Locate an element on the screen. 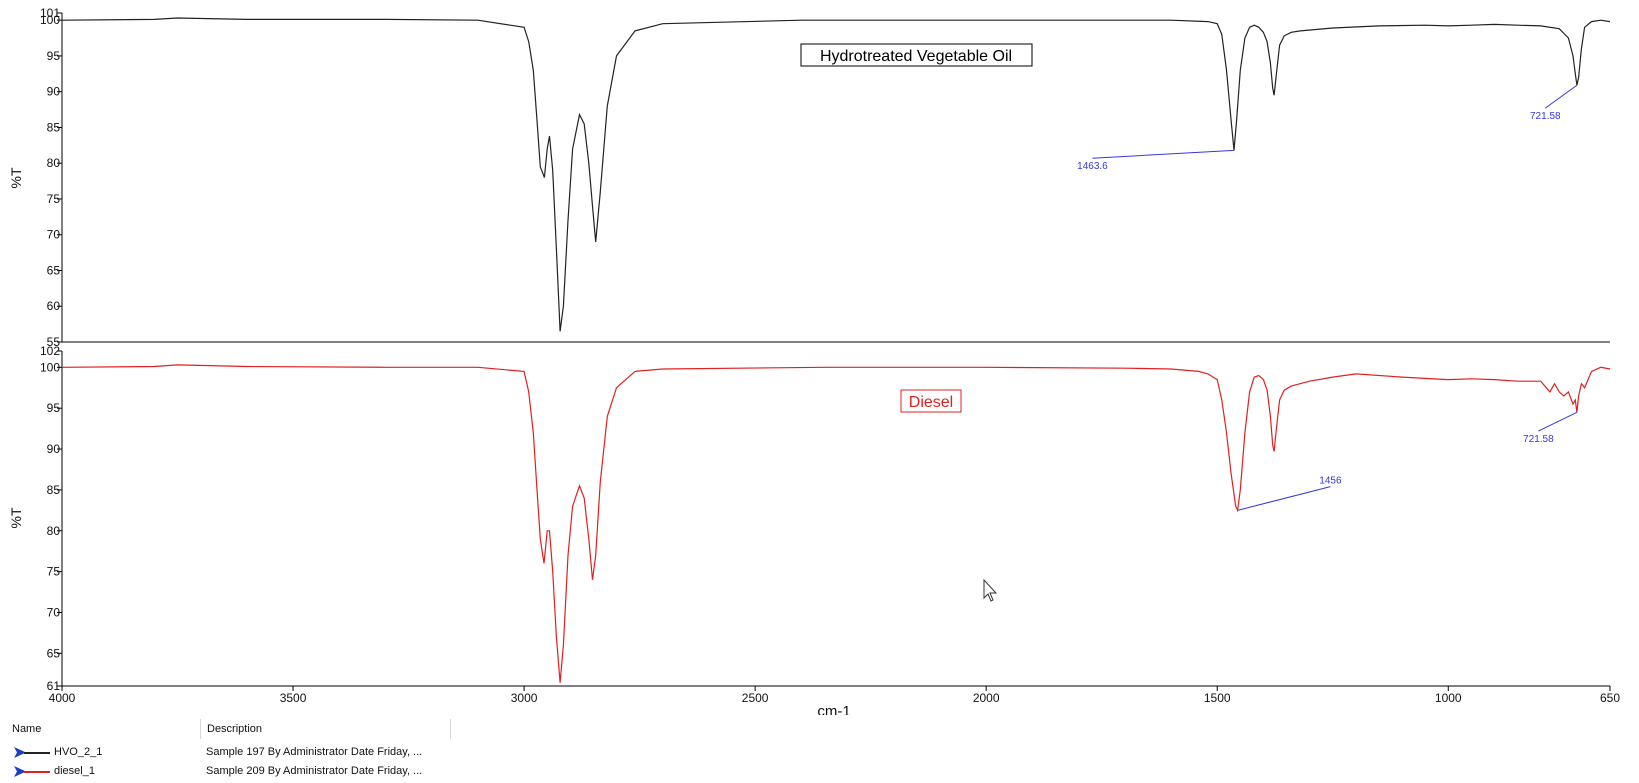  x-tick-label: 3000 is located at coordinates (524, 698).